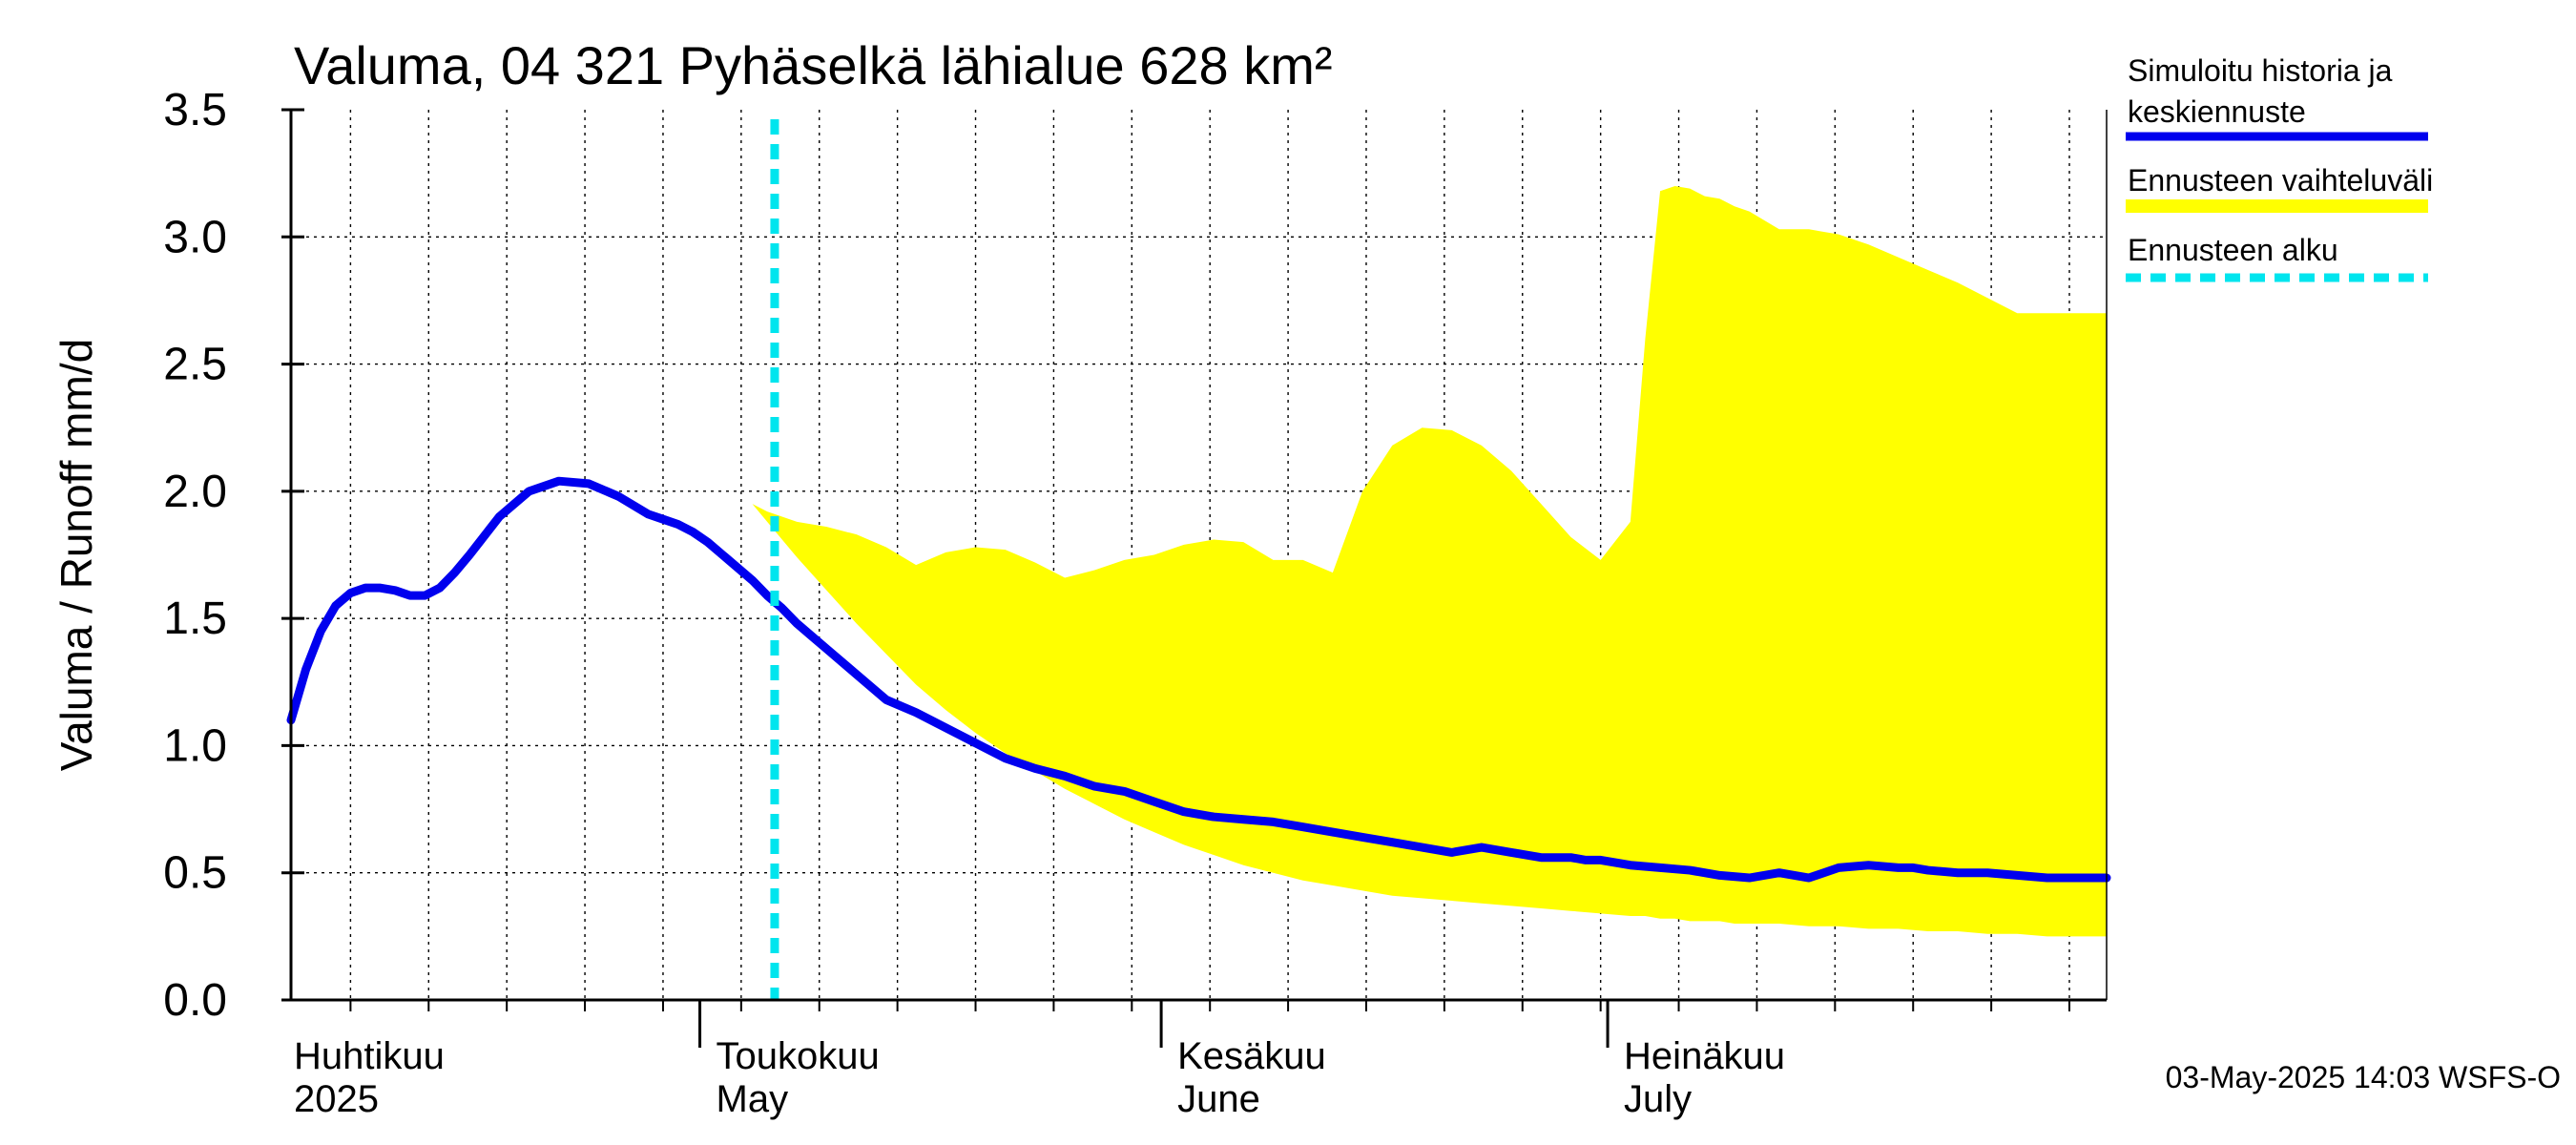 This screenshot has width=2576, height=1145. I want to click on y-axis-label: Valuma / Runoff mm/d, so click(76, 555).